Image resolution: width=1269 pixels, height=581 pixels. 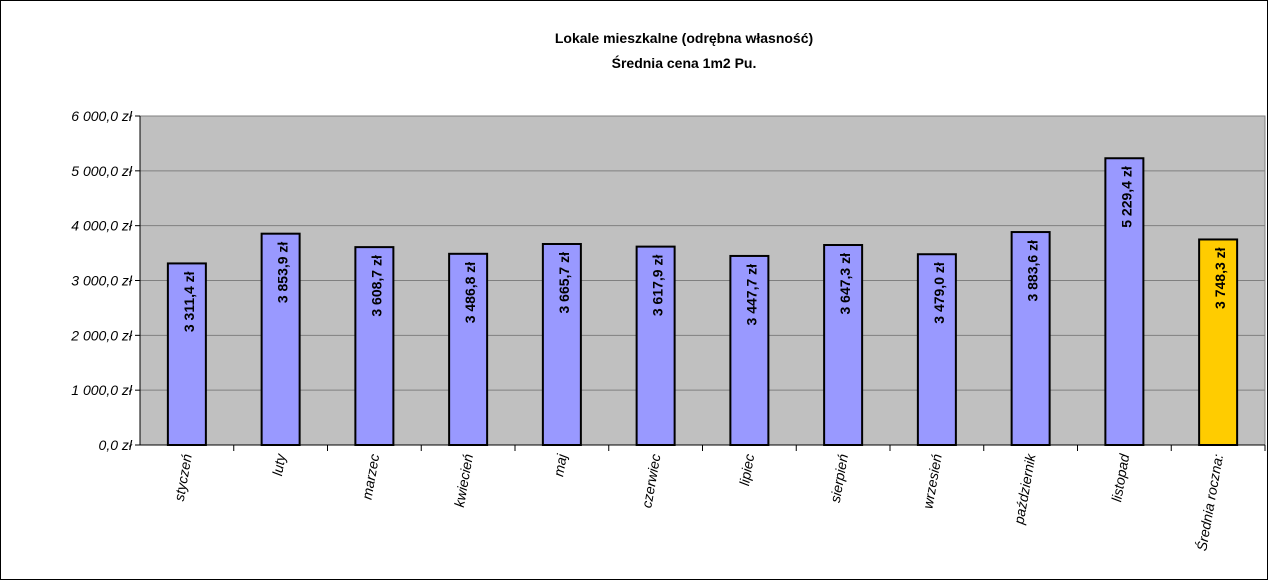 What do you see at coordinates (102, 116) in the screenshot?
I see `y-tick-label: 6 000,0 zł` at bounding box center [102, 116].